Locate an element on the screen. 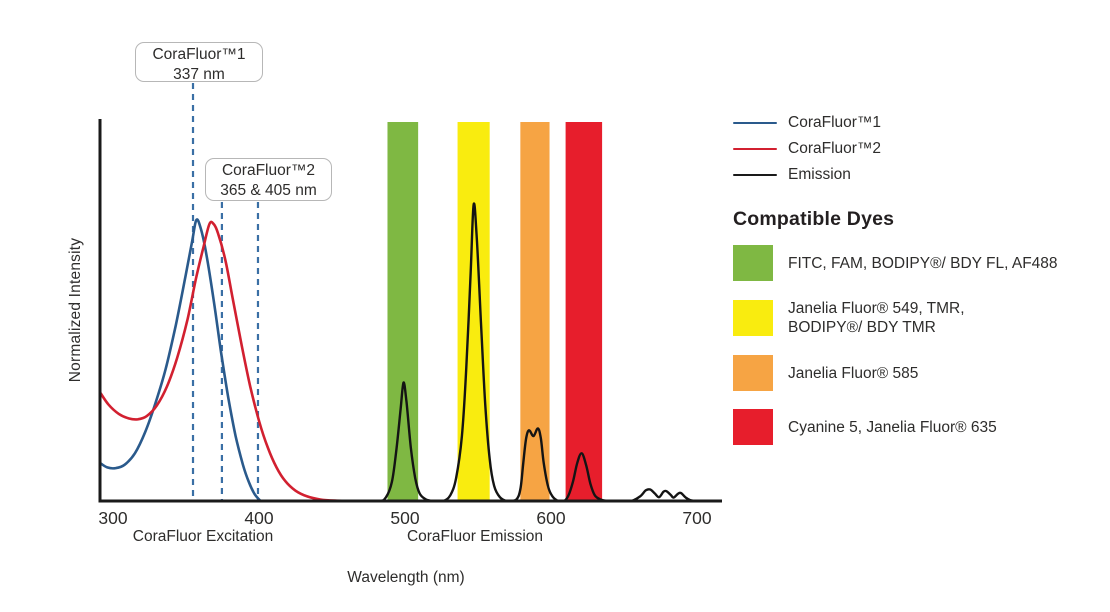  callout-corafluor1-name: CoraFluor™1 is located at coordinates (199, 54).